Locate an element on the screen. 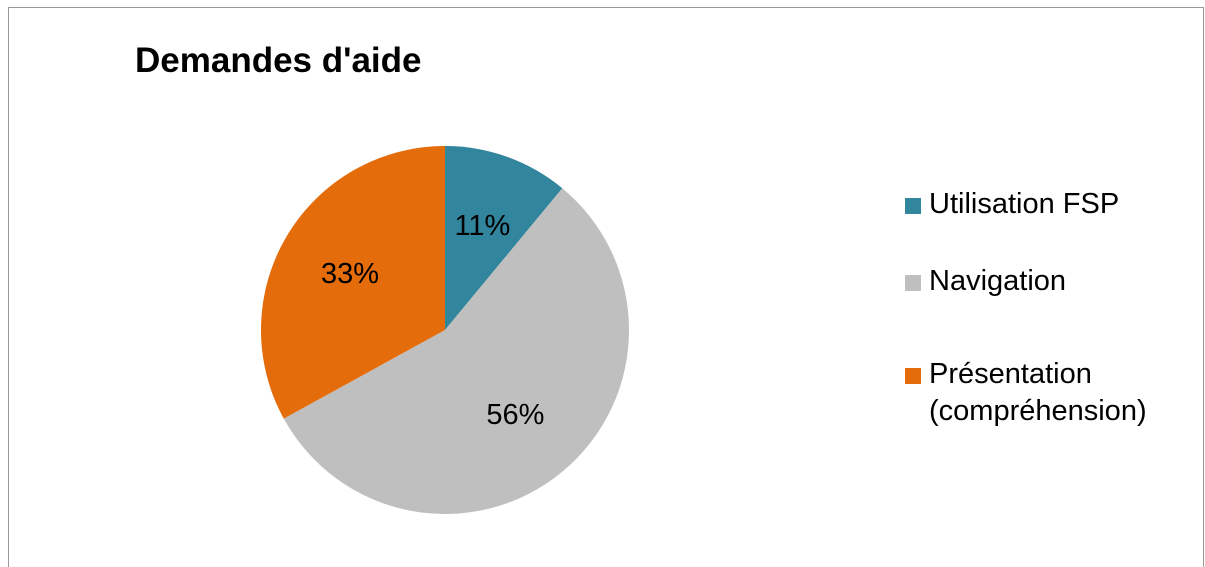  slice-data-label: 11% is located at coordinates (482, 226).